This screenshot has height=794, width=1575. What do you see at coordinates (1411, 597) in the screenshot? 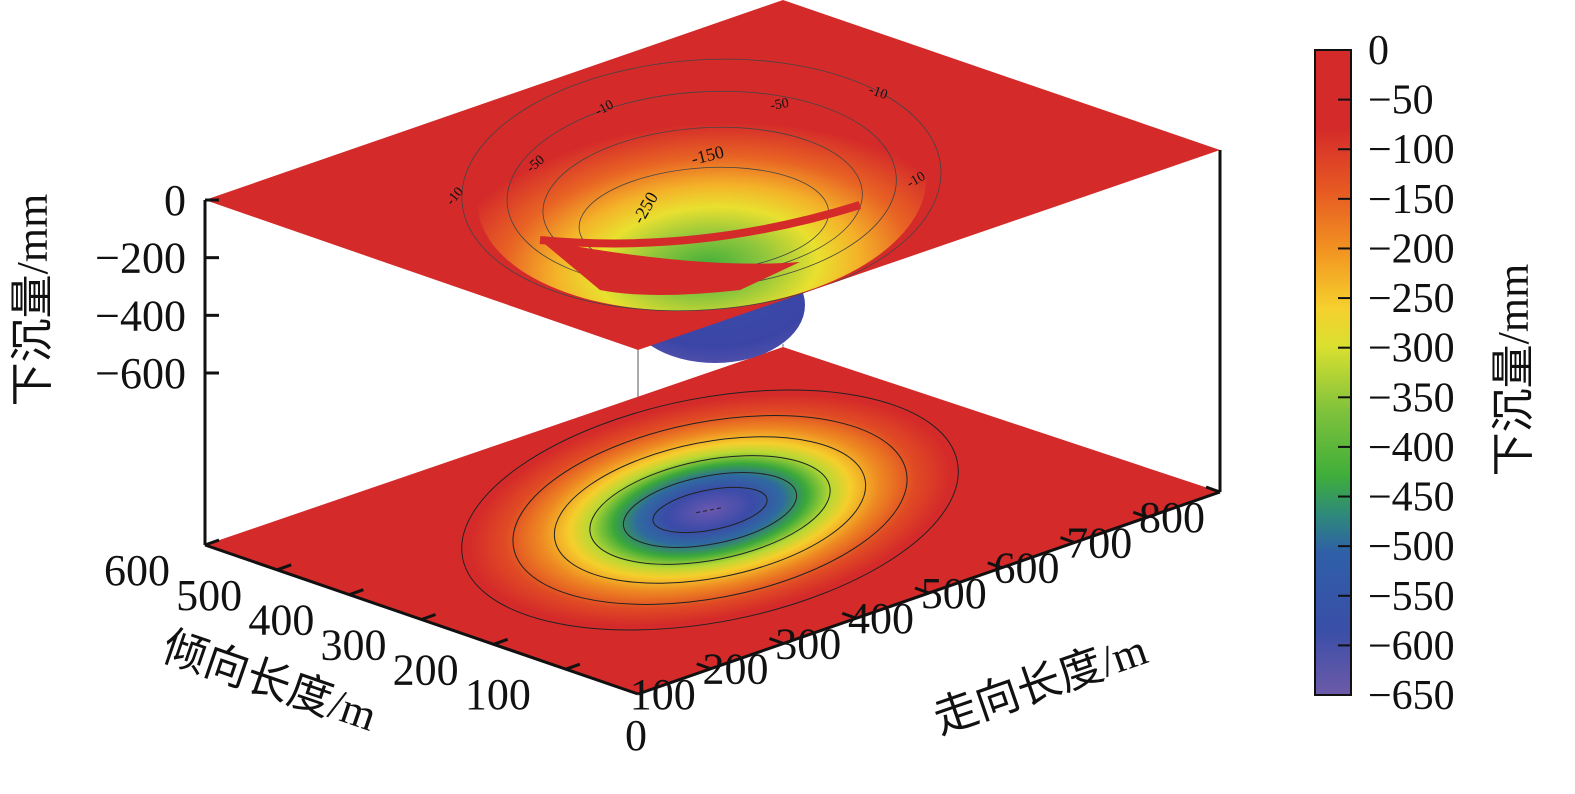
I see `colorbar-tick-label-11: −550` at bounding box center [1411, 597].